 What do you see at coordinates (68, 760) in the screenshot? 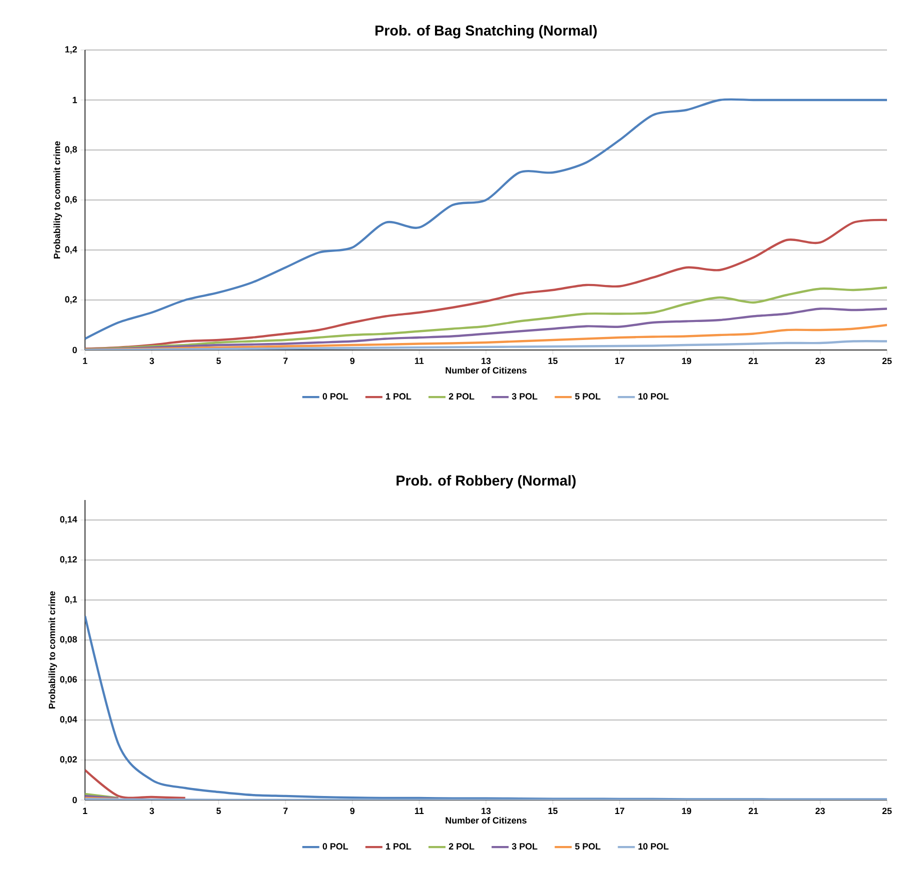
I see `y-tick-label: 0,02` at bounding box center [68, 760].